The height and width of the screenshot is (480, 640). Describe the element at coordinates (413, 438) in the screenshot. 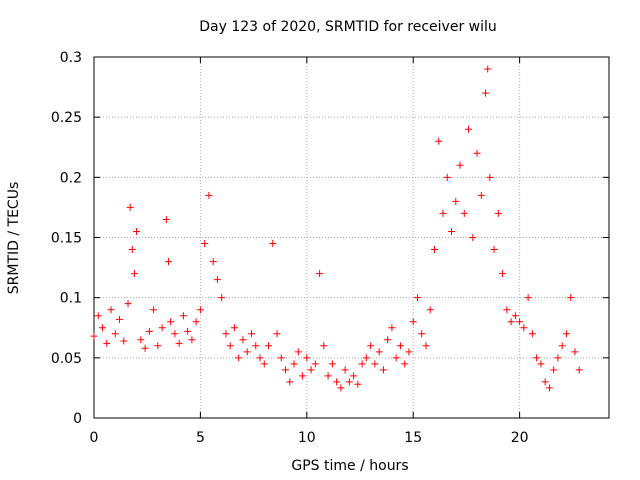

I see `x-tick-label: 15` at that location.